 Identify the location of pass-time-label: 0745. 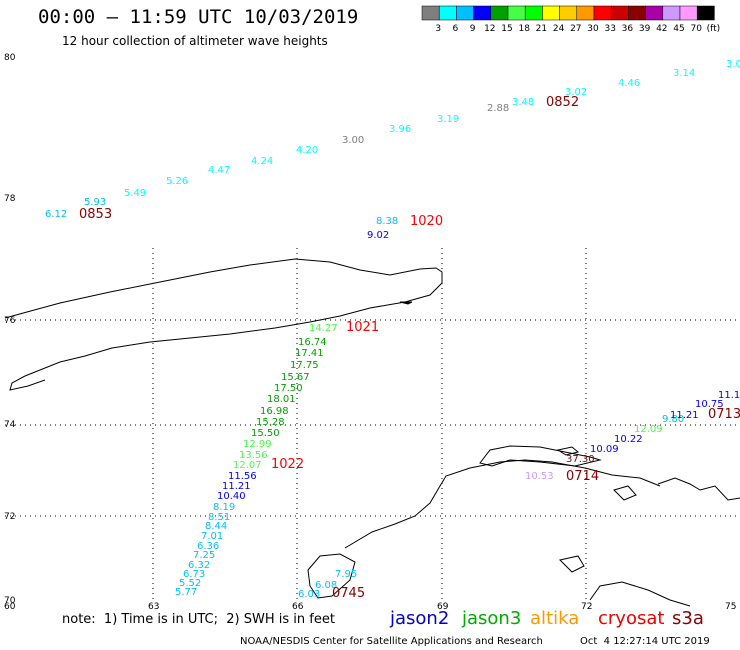
(348, 593).